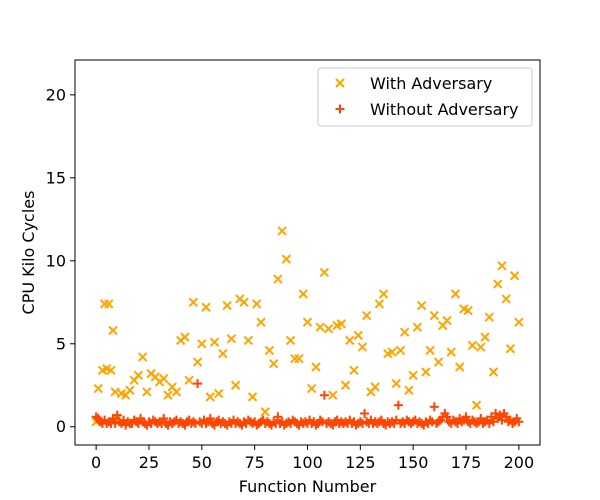 The width and height of the screenshot is (600, 500). I want to click on legend-marker-with-adversary, so click(340, 83).